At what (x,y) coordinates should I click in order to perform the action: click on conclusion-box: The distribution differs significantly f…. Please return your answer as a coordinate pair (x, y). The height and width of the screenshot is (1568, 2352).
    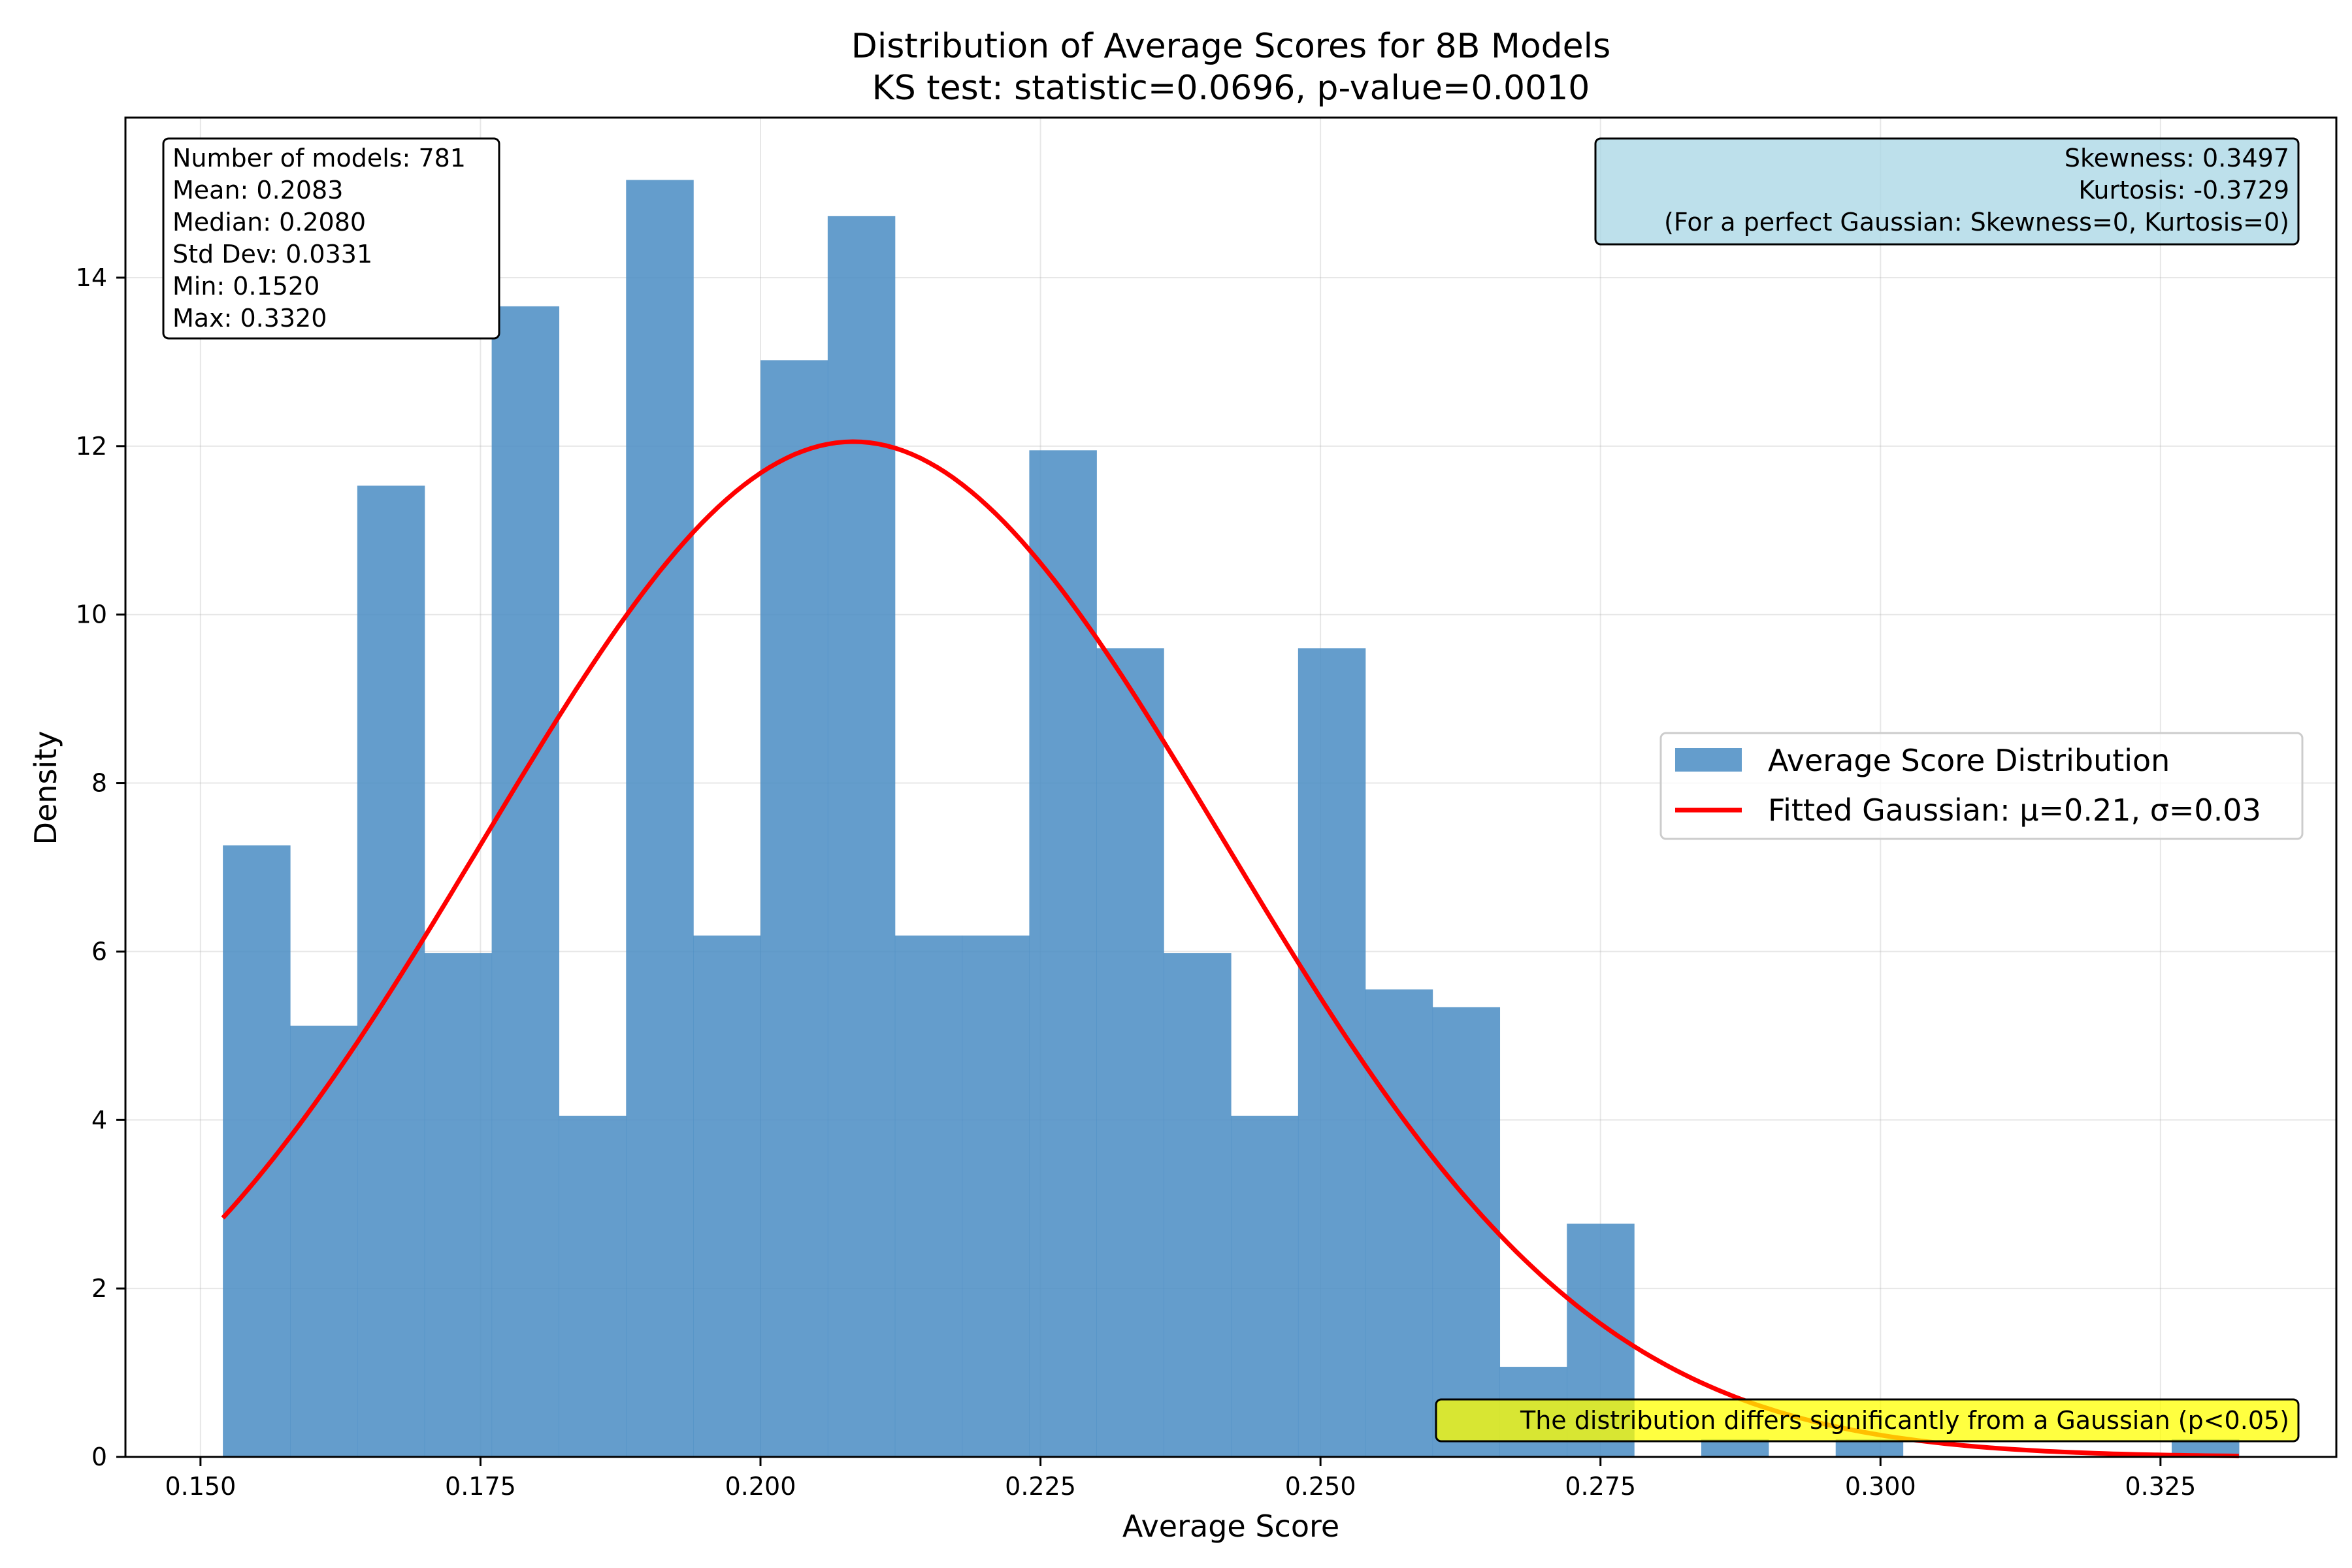
    Looking at the image, I should click on (1867, 1420).